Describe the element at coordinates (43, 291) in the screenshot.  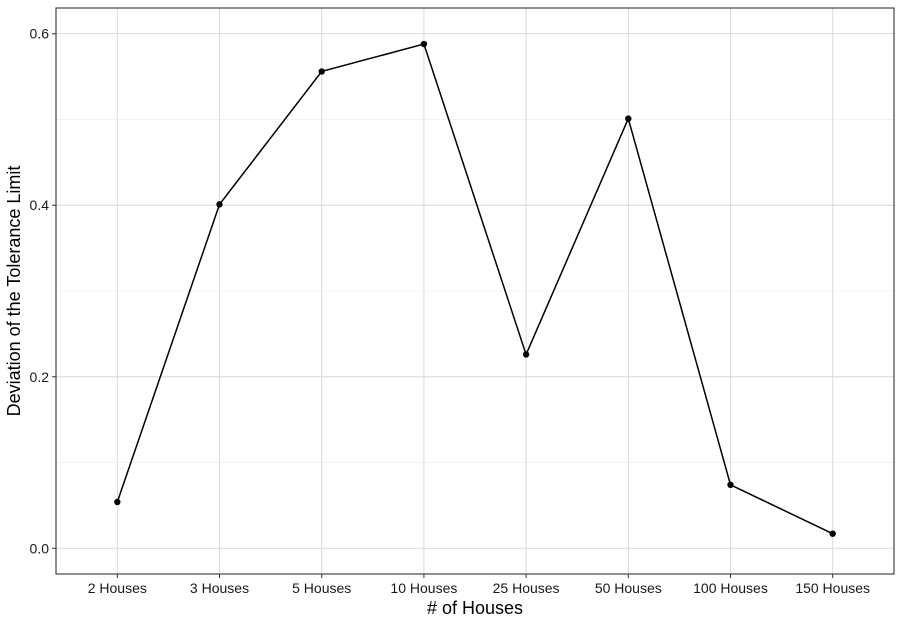
I see `y-axis-ticks: 0.0 0.2 0.4 0.6` at that location.